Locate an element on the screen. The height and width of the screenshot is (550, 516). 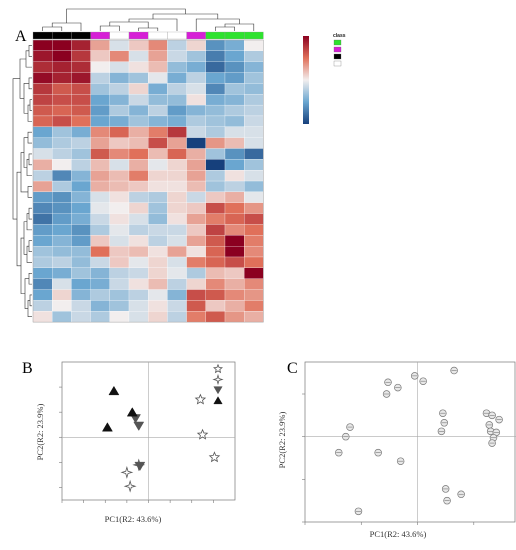
b-point-anp24 is located at coordinates (139, 426).